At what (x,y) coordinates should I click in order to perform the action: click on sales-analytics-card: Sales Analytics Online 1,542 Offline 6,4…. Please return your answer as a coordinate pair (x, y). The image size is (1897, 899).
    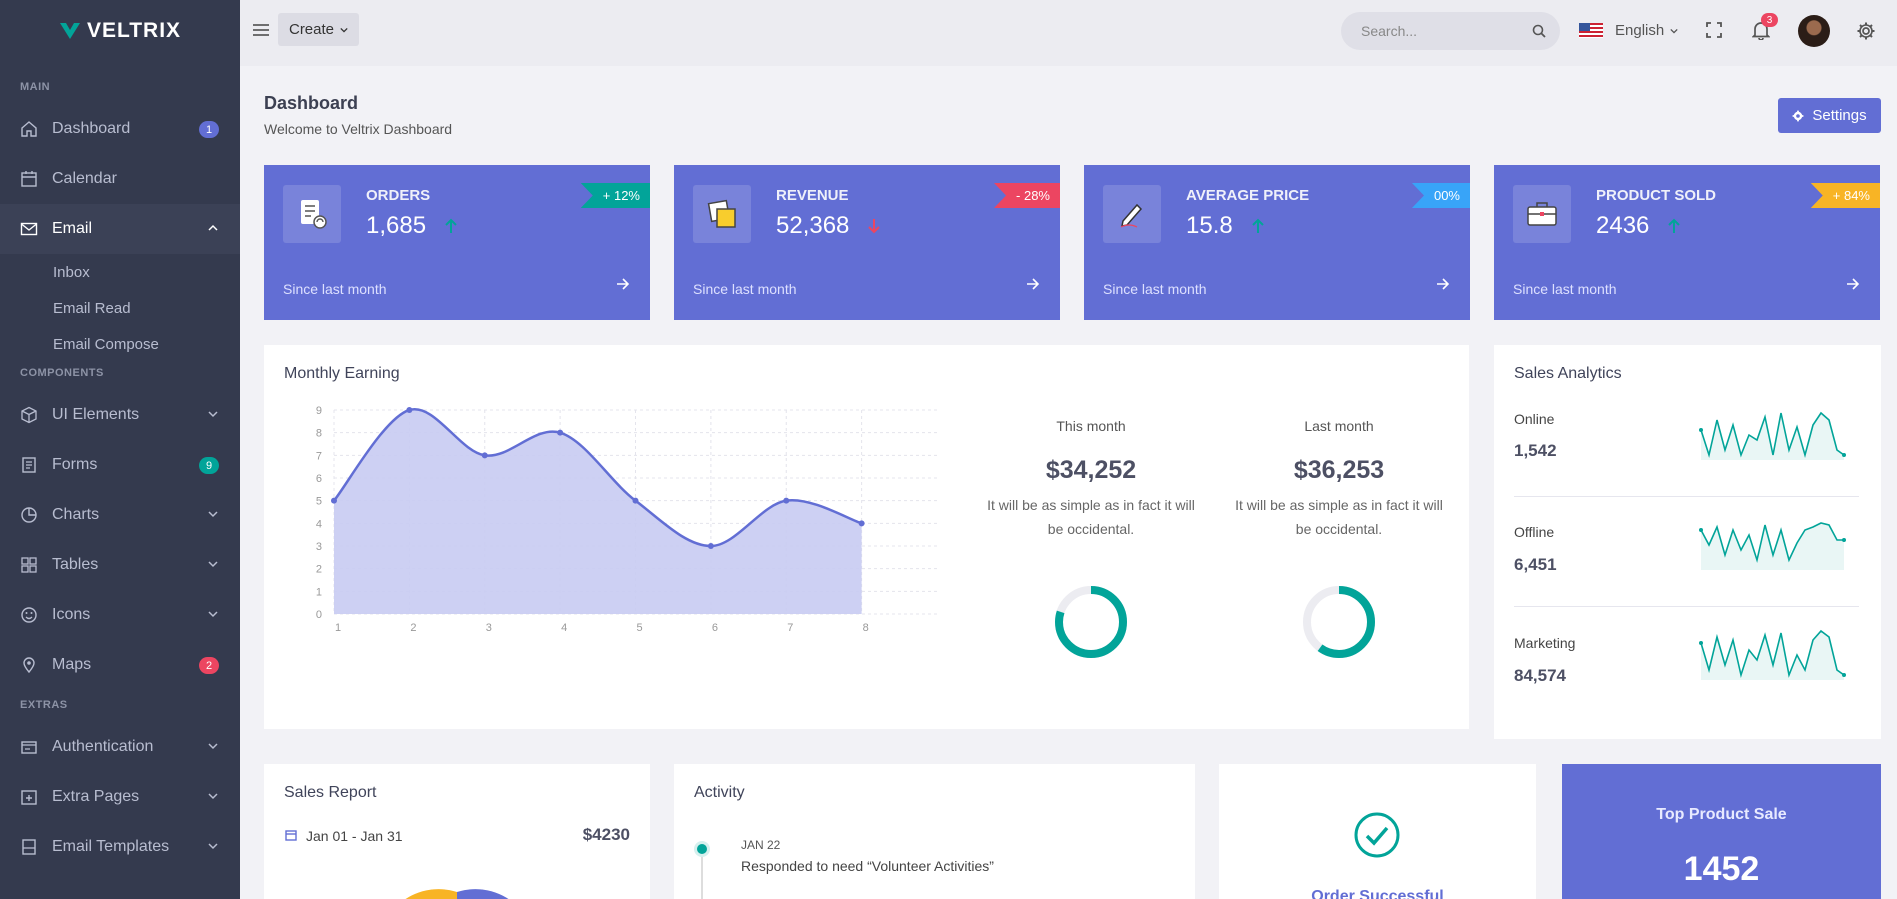
    Looking at the image, I should click on (1687, 542).